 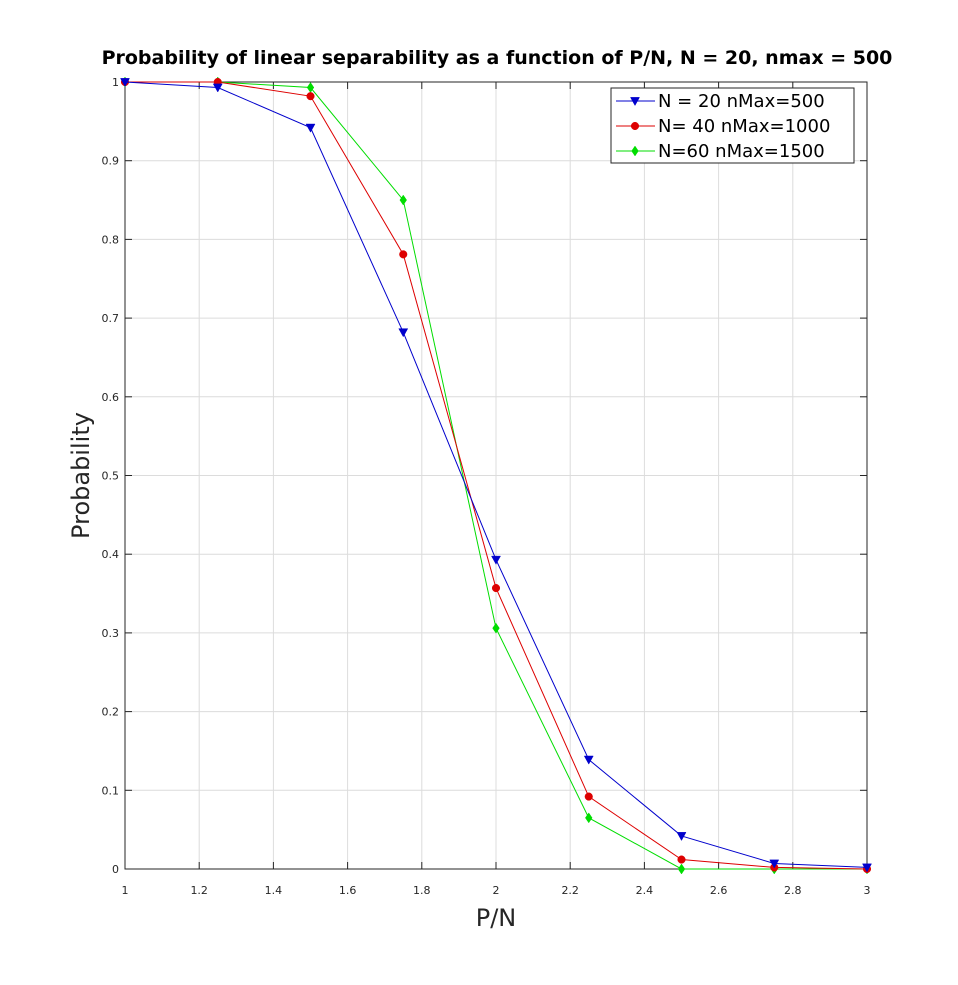 I want to click on legend-label: N = 20 nMax=500, so click(x=741, y=101).